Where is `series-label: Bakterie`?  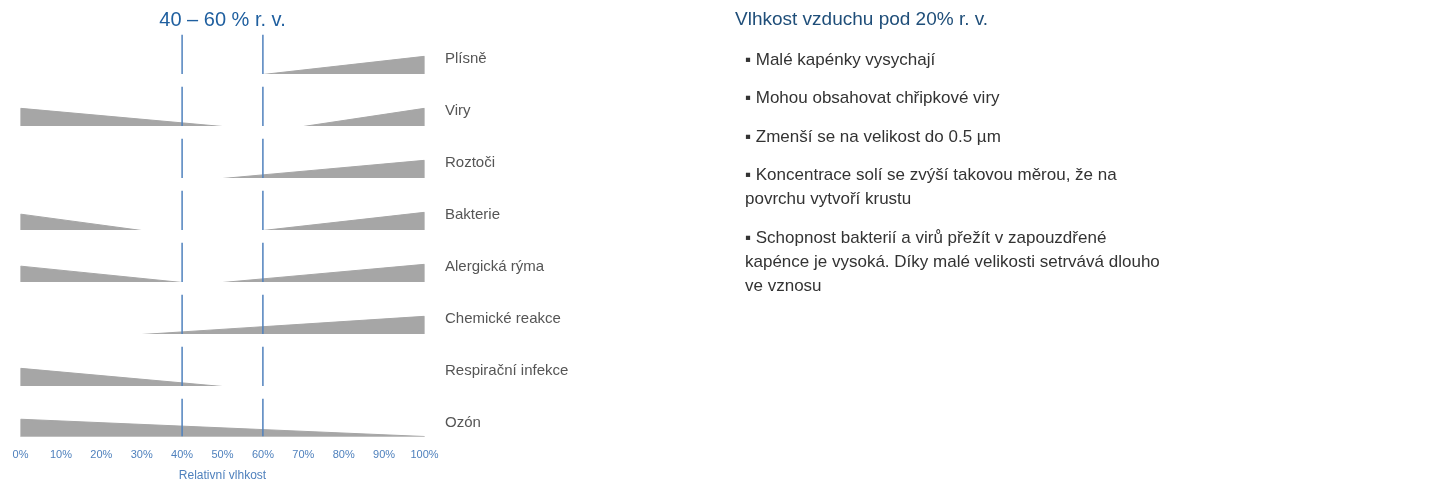
series-label: Bakterie is located at coordinates (473, 214).